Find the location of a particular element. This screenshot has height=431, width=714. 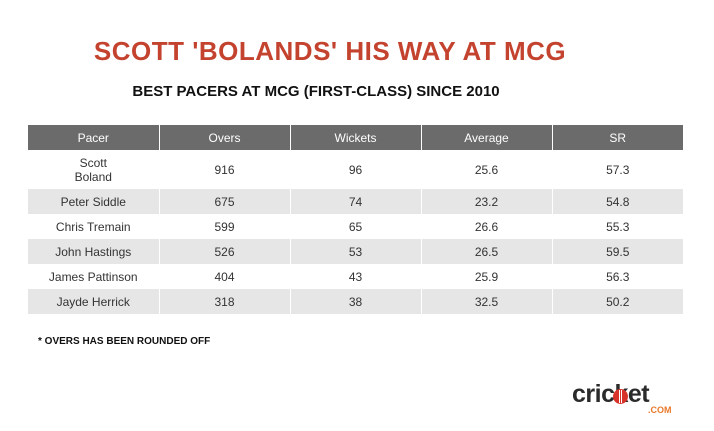

overs-cell: 675 is located at coordinates (224, 201).